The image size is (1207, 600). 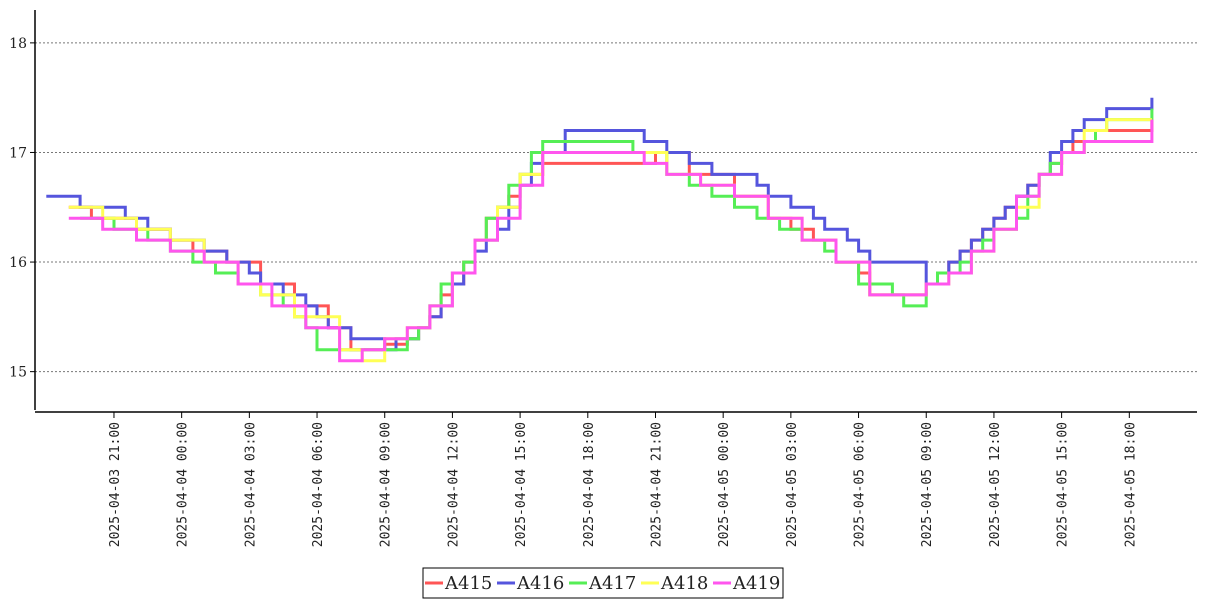 I want to click on x-tick-label: 2025-04-04 00:00, so click(x=183, y=484).